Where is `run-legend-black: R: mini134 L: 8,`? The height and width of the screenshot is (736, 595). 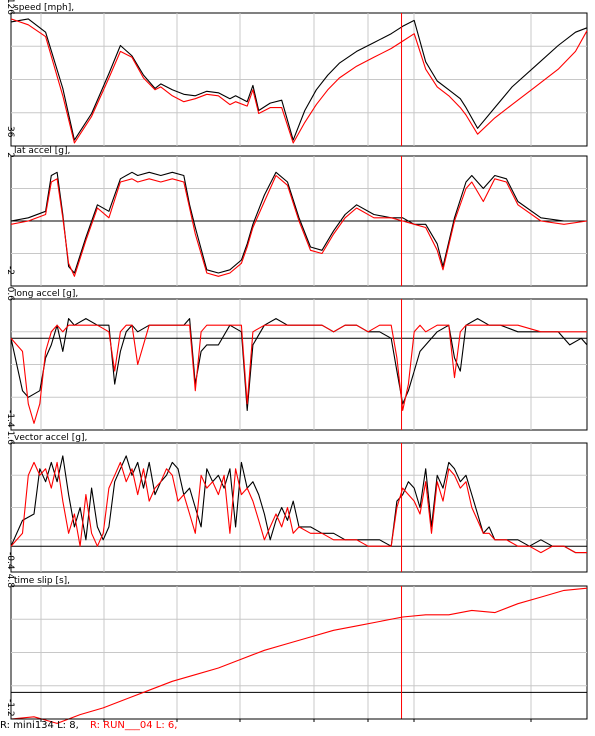
run-legend-black: R: mini134 L: 8, is located at coordinates (39, 725).